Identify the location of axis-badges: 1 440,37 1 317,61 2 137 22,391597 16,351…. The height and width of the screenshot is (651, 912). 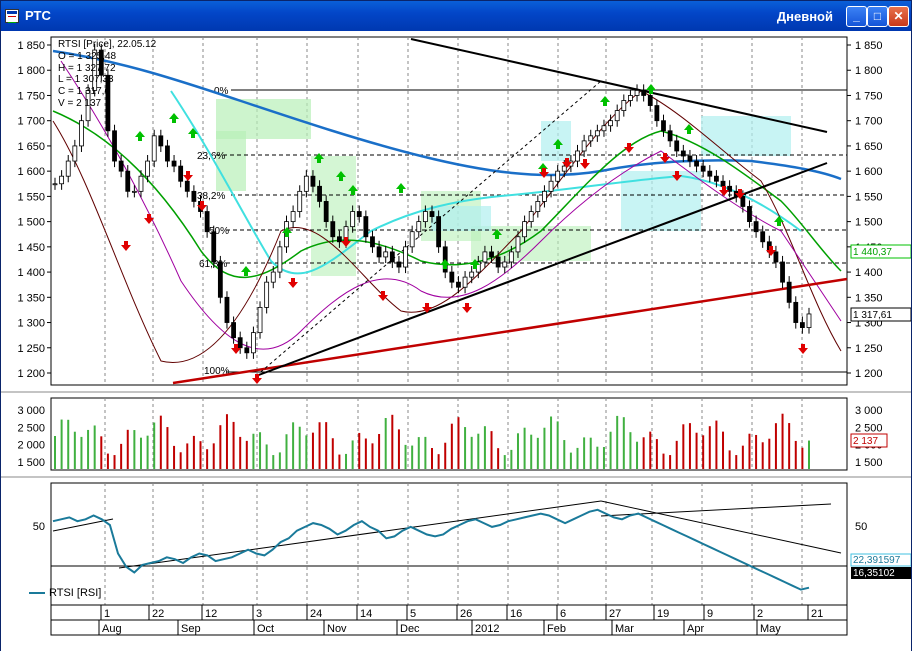
(880, 411).